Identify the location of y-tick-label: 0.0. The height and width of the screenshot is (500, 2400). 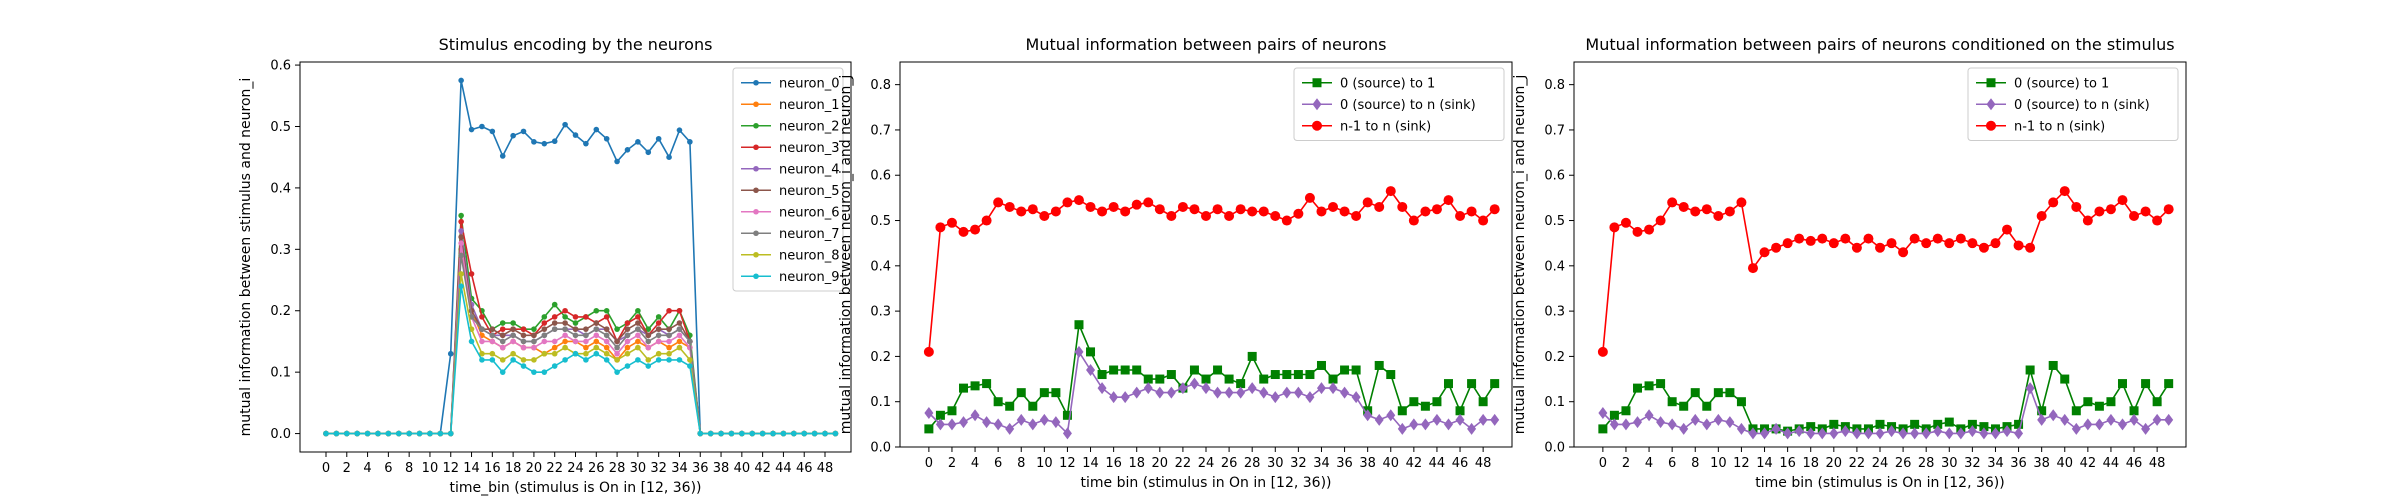
(880, 448).